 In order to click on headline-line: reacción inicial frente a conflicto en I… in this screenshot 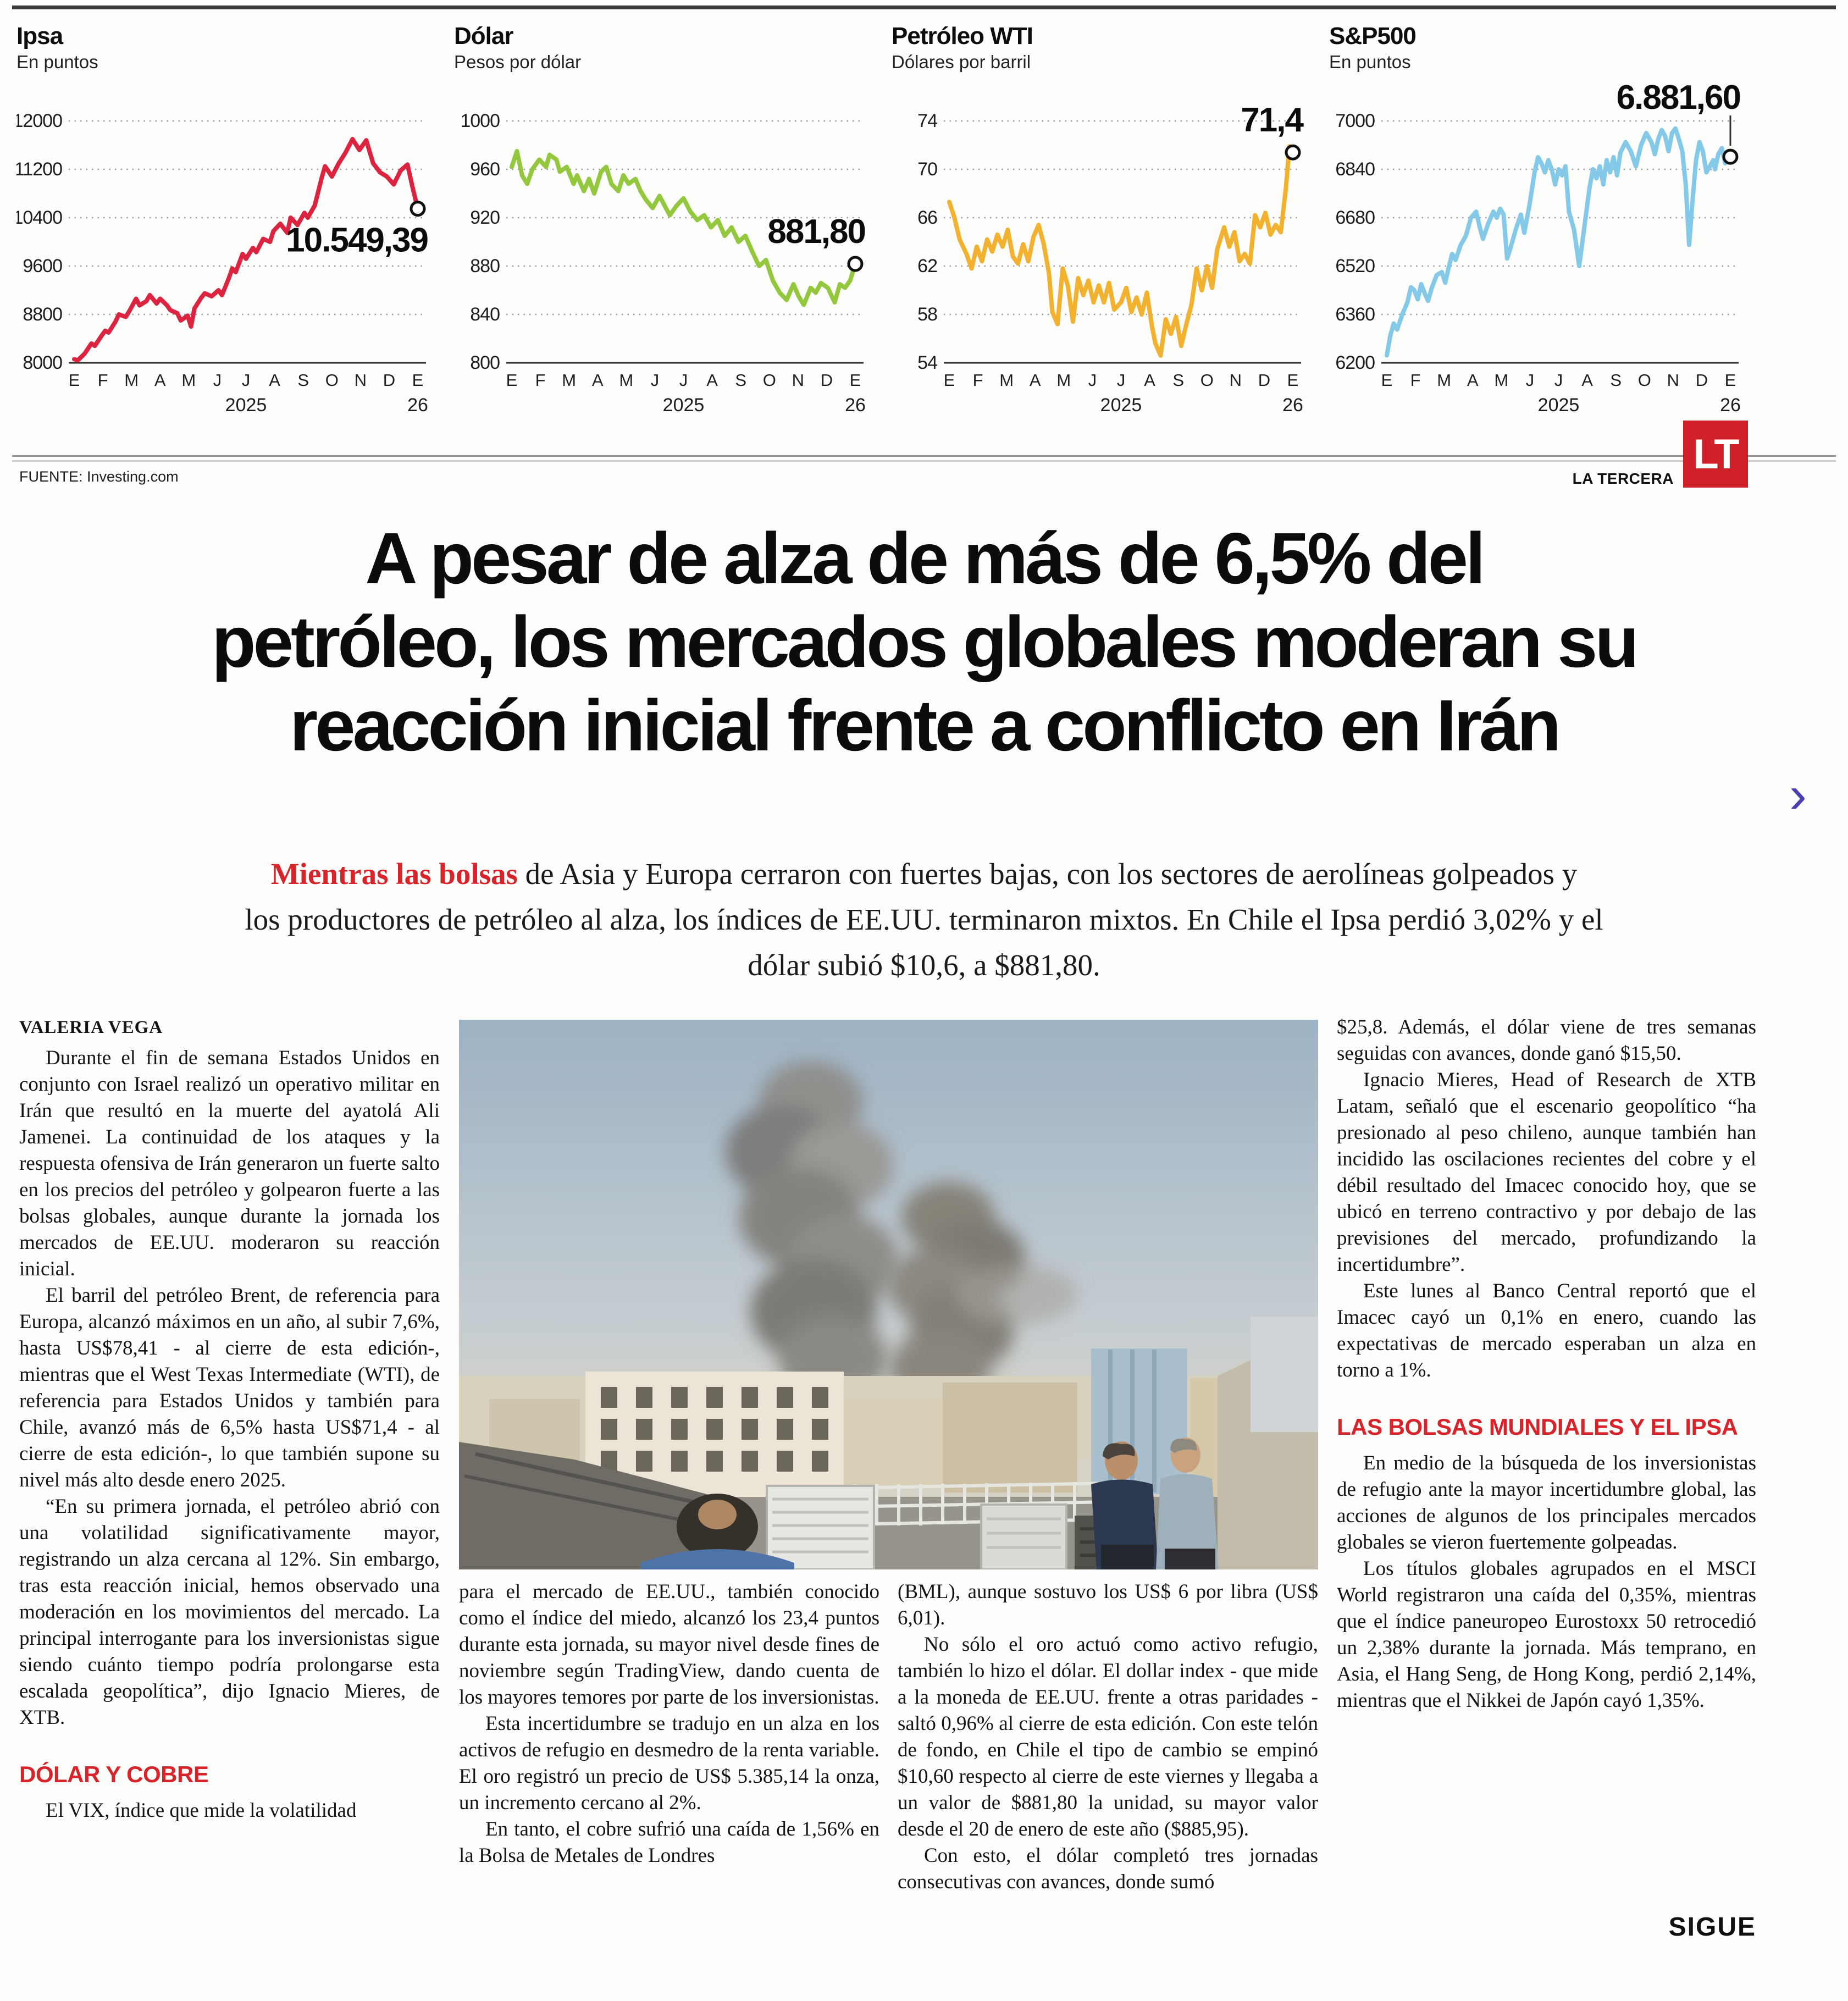, I will do `click(925, 725)`.